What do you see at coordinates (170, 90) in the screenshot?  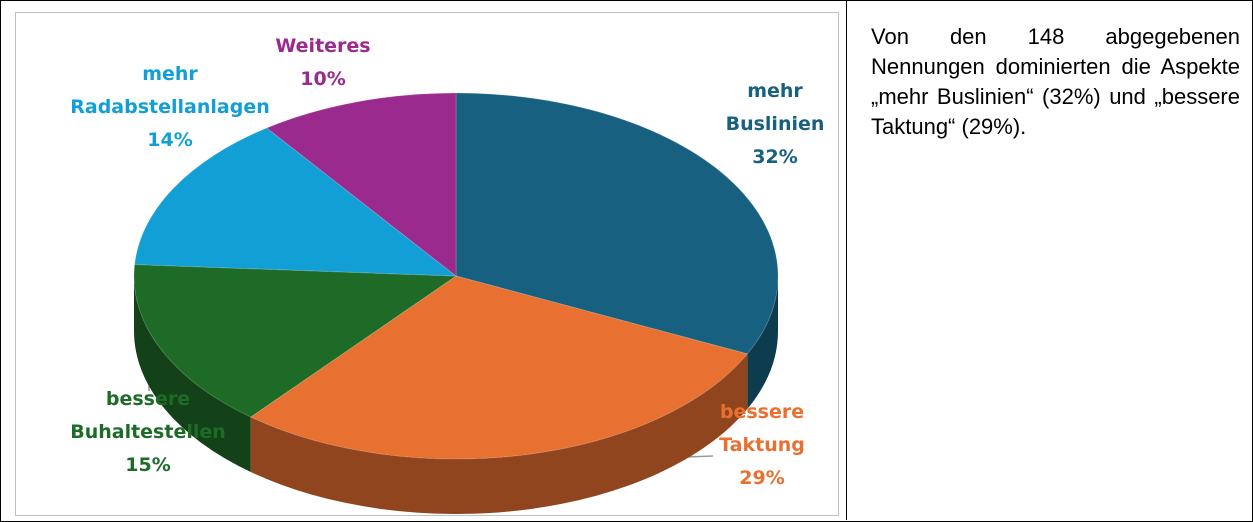 I see `category-label: mehr Radabstellanlagen` at bounding box center [170, 90].